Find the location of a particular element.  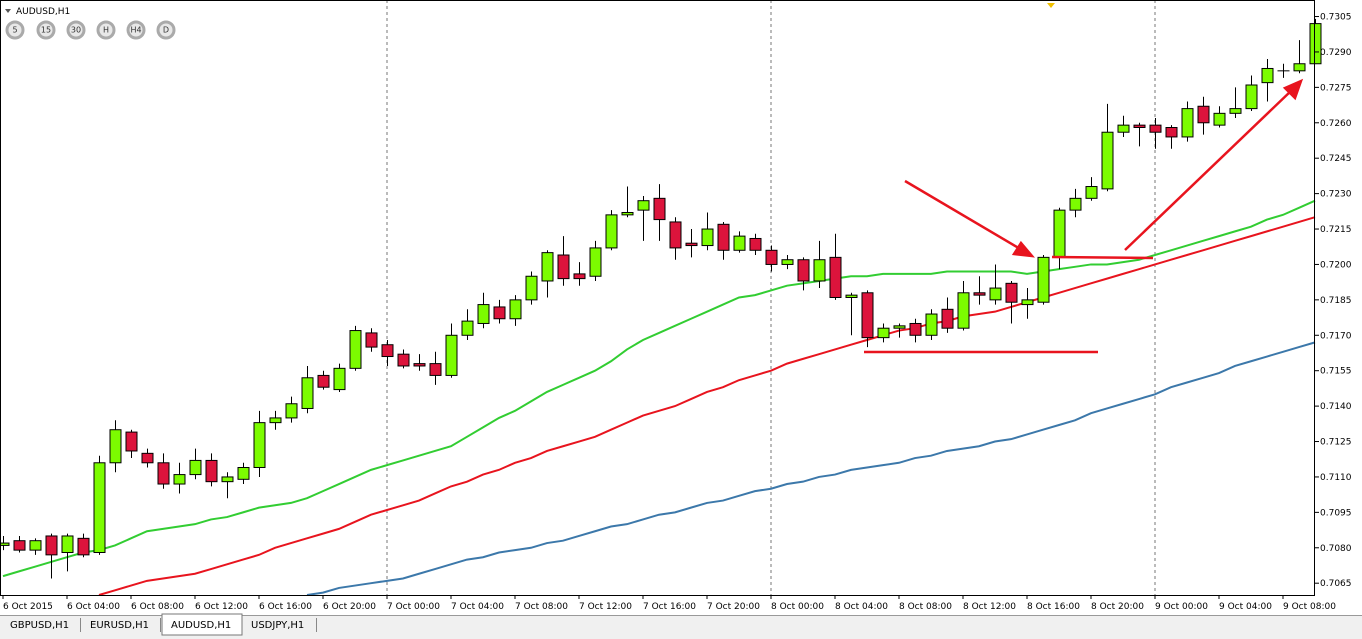

tab-label: AUDUSD,H1 is located at coordinates (201, 625).